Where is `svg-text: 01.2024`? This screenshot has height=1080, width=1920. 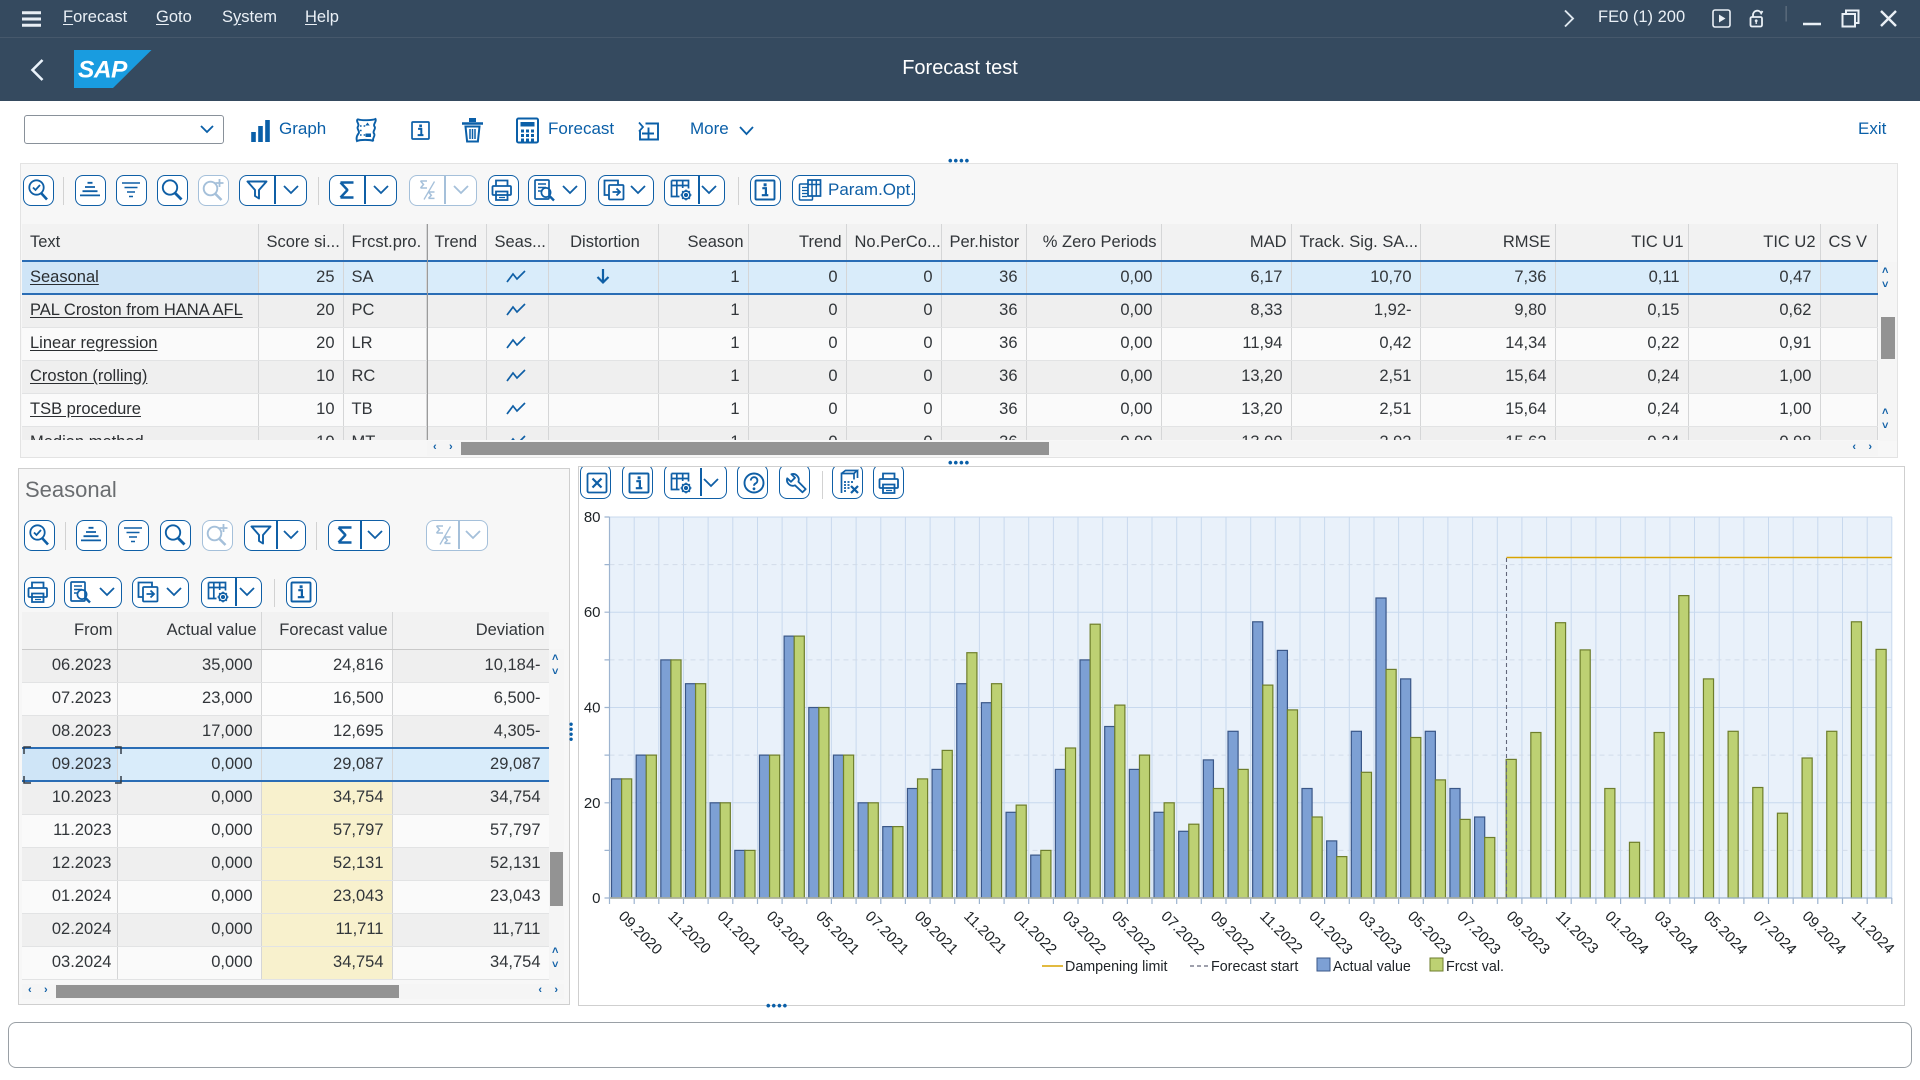 svg-text: 01.2024 is located at coordinates (1626, 933).